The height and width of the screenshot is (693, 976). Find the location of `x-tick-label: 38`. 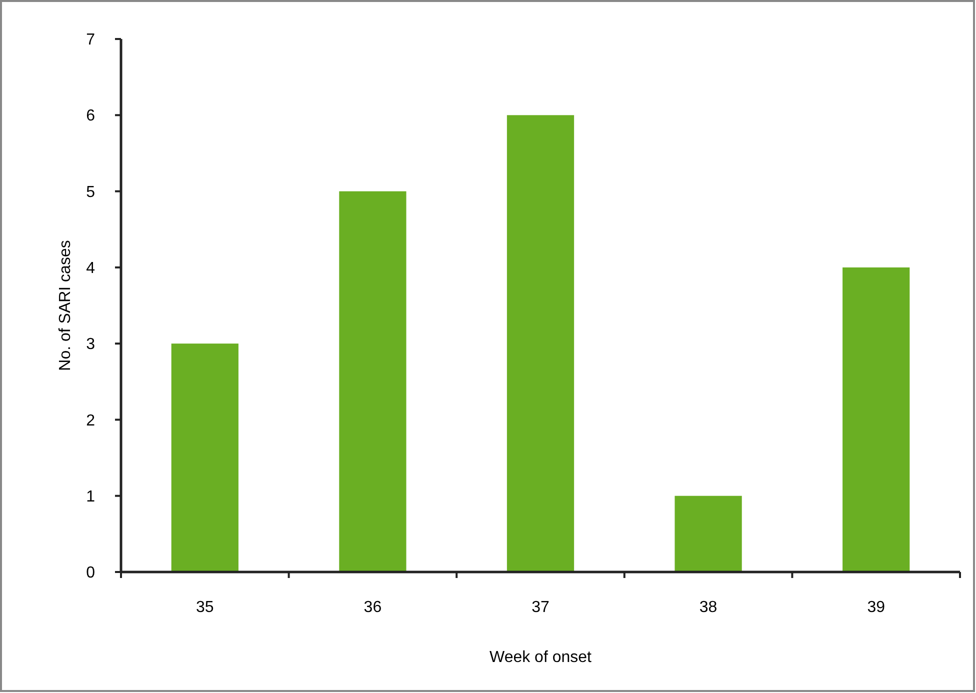

x-tick-label: 38 is located at coordinates (708, 607).